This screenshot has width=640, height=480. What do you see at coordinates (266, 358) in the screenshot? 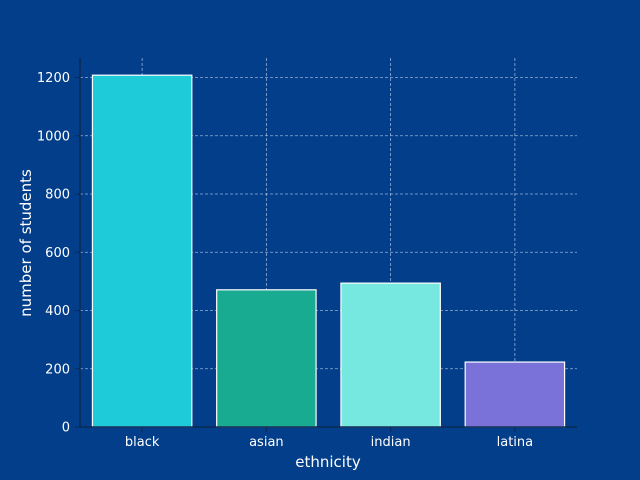
I see `bar-asian` at bounding box center [266, 358].